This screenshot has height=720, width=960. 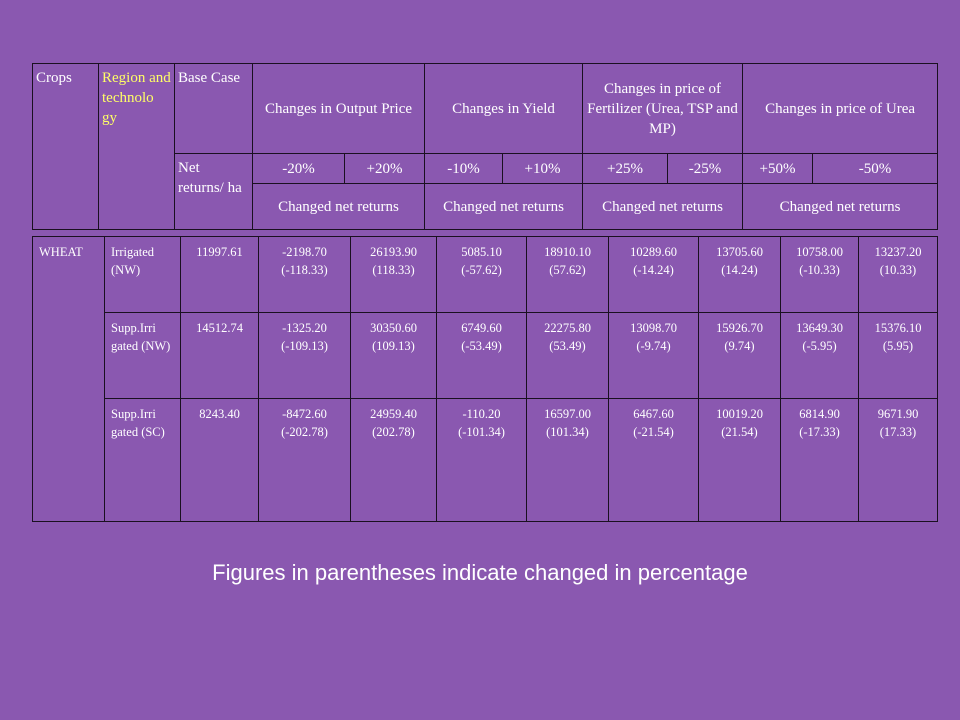 What do you see at coordinates (567, 274) in the screenshot?
I see `value-cell: 18910.10 (57.62)` at bounding box center [567, 274].